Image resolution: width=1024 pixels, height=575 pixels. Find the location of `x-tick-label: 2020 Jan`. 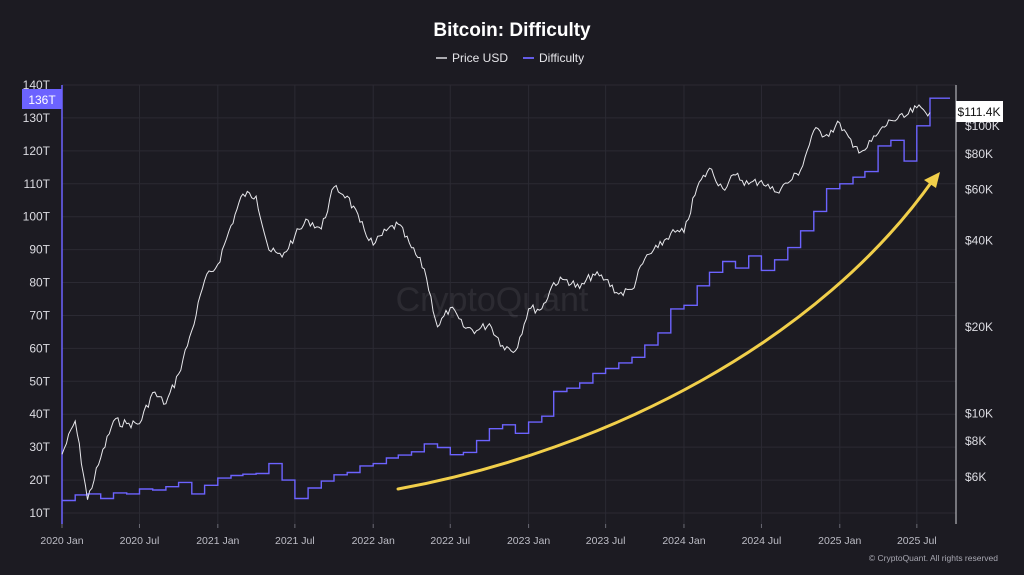

x-tick-label: 2020 Jan is located at coordinates (61, 541).